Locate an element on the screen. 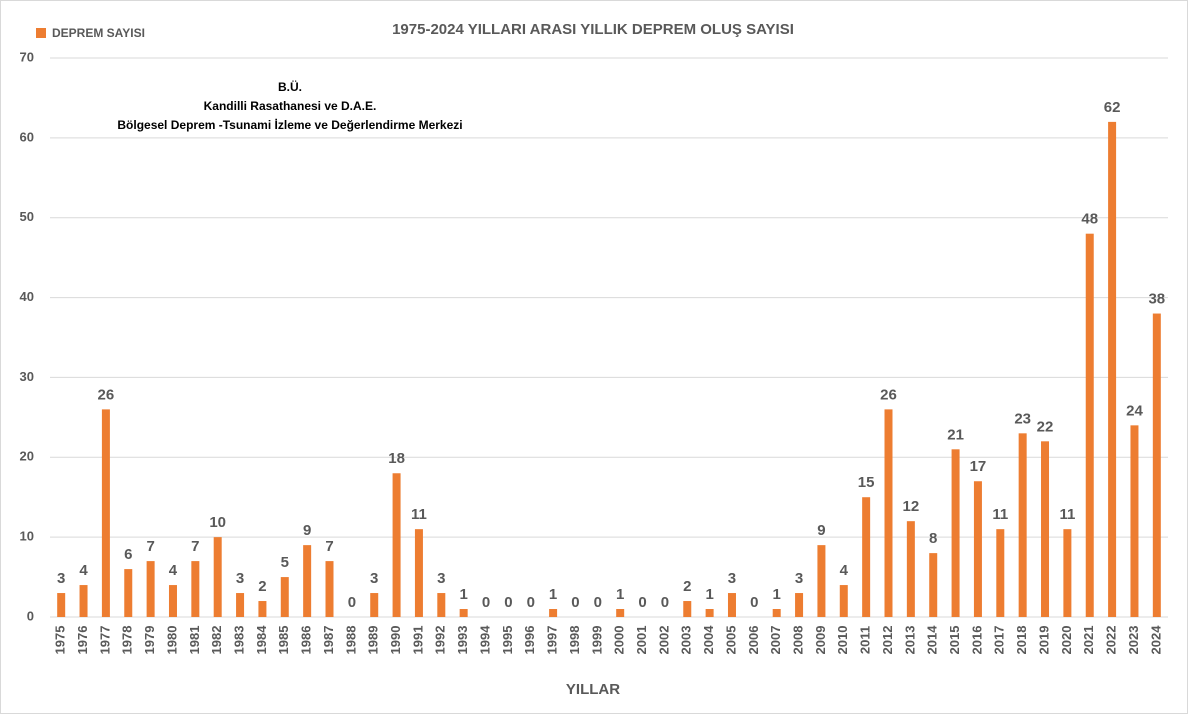 The width and height of the screenshot is (1188, 714). x-tick-label: 1993 is located at coordinates (462, 640).